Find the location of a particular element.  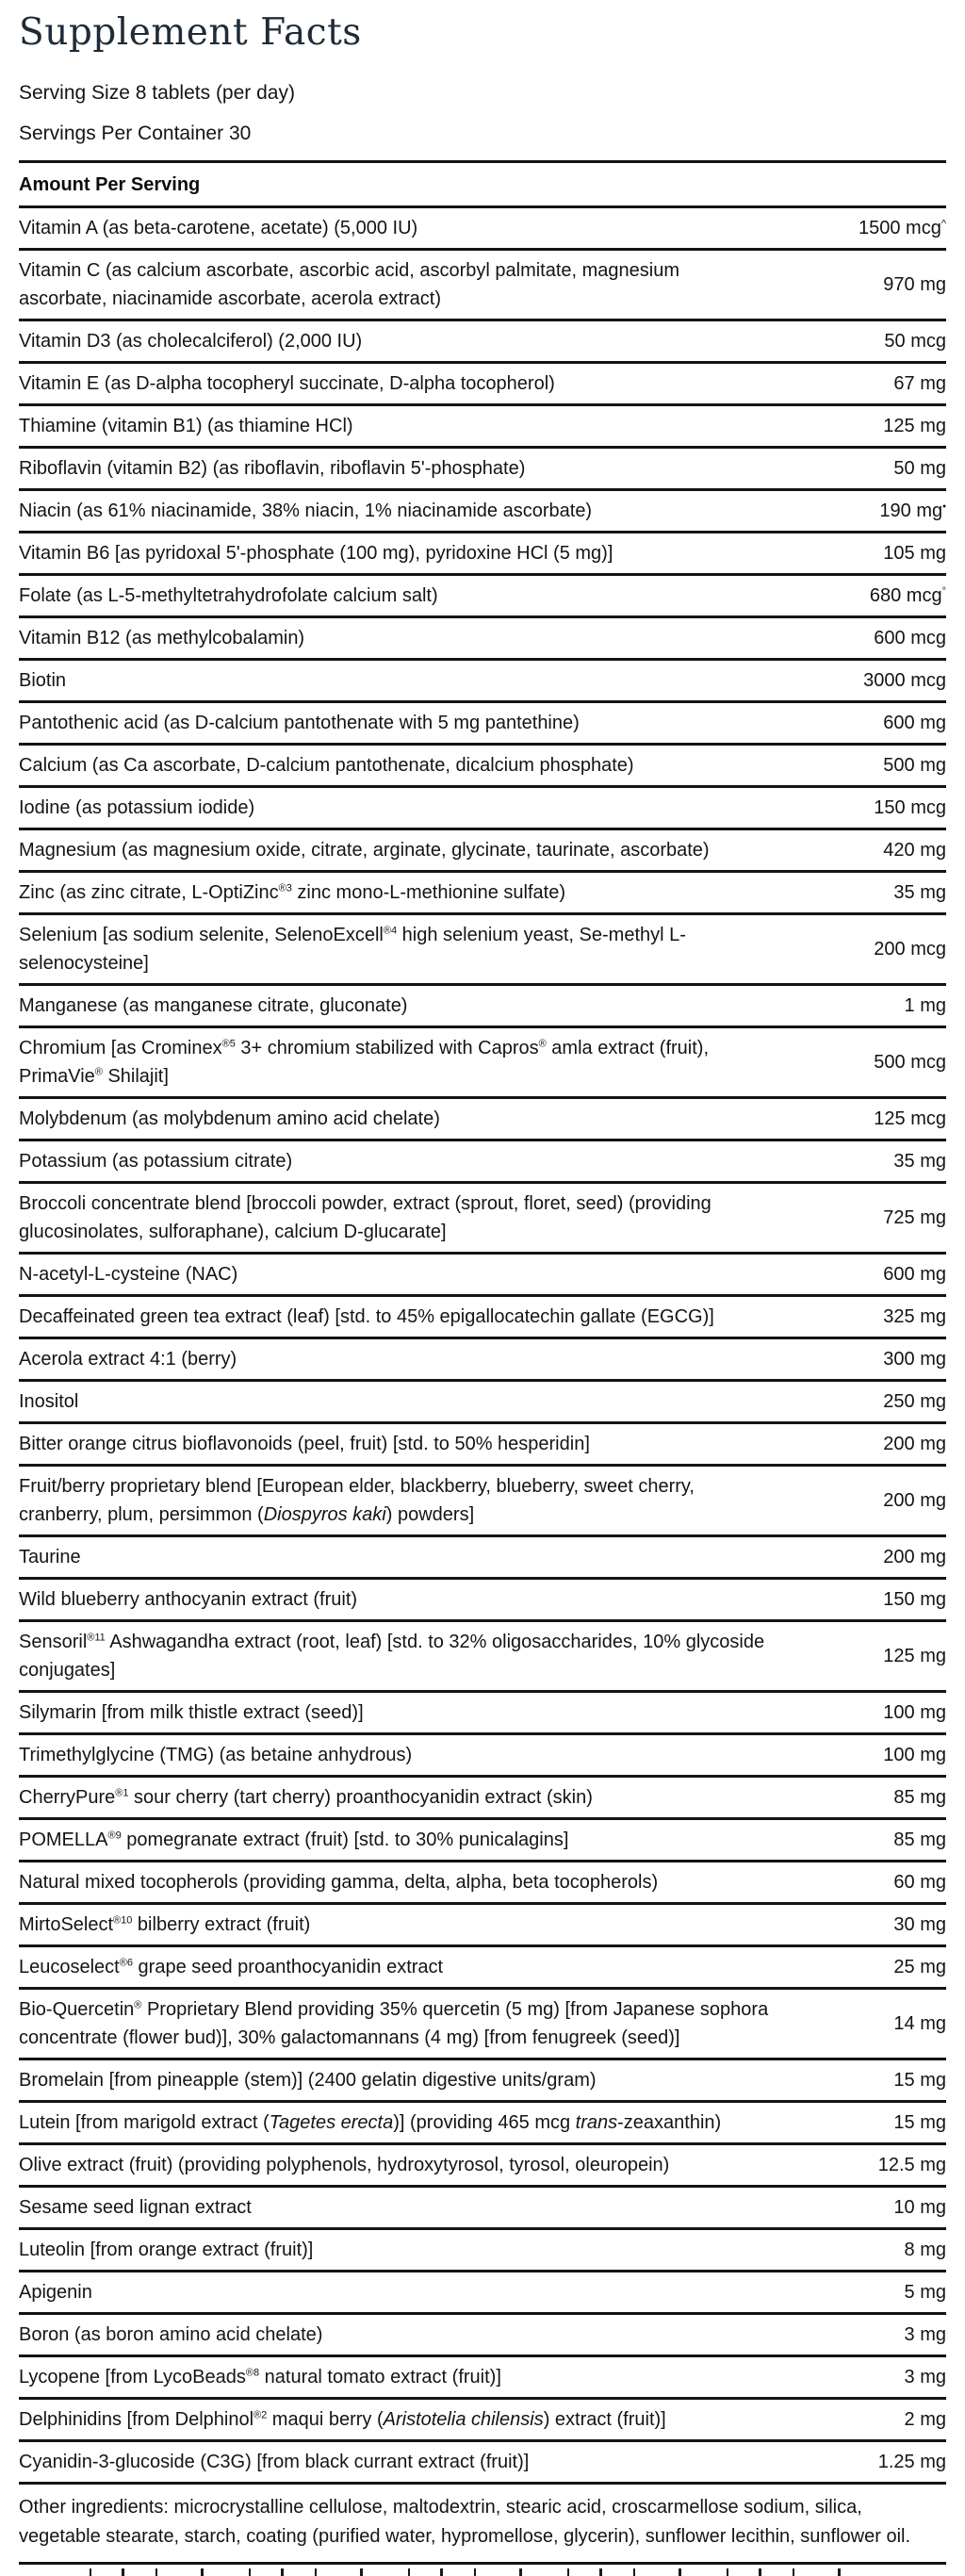

ingredient-amount: 12.5 mg is located at coordinates (911, 2164).